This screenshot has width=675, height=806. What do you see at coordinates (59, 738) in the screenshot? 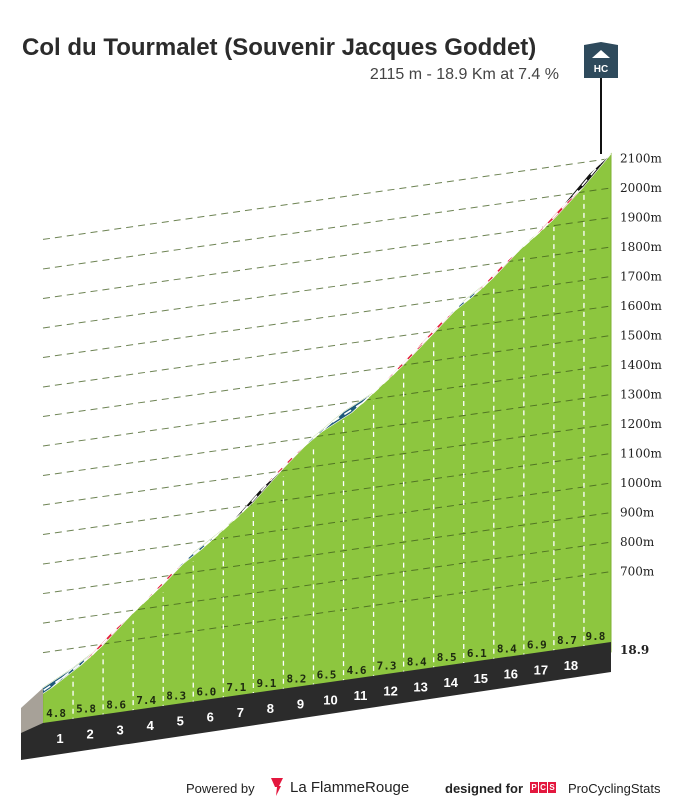
I see `km-label: 1` at bounding box center [59, 738].